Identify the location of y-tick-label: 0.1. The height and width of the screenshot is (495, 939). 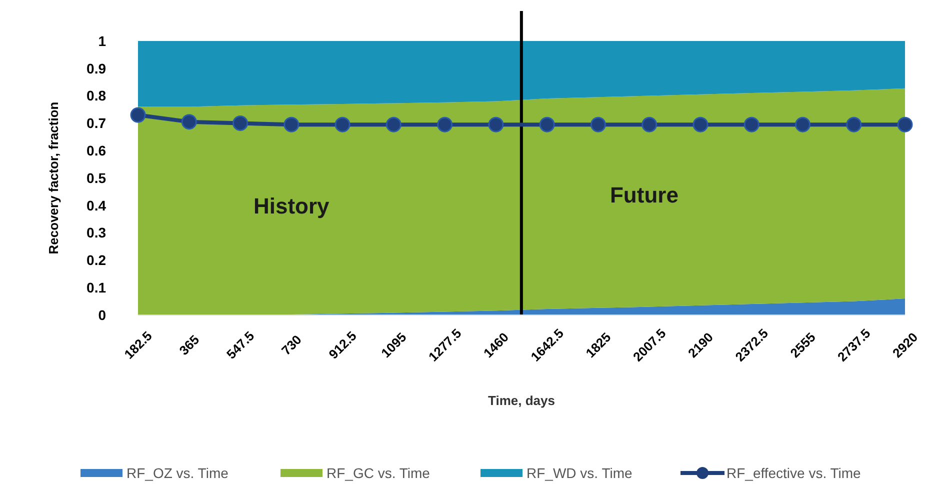
(96, 288).